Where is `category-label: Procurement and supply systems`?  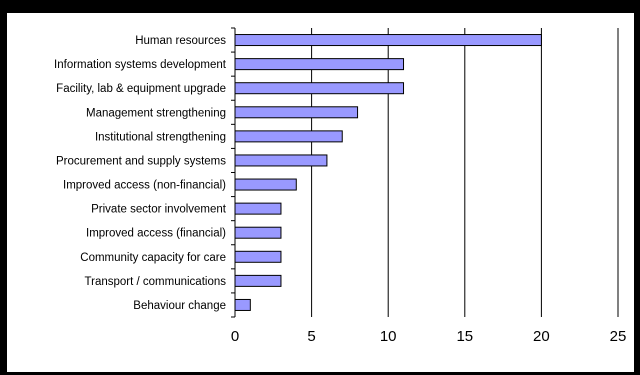
category-label: Procurement and supply systems is located at coordinates (141, 161).